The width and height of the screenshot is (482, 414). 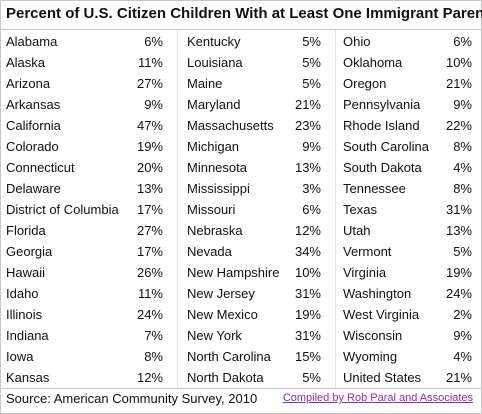 I want to click on row-label: Michigan, so click(x=213, y=146).